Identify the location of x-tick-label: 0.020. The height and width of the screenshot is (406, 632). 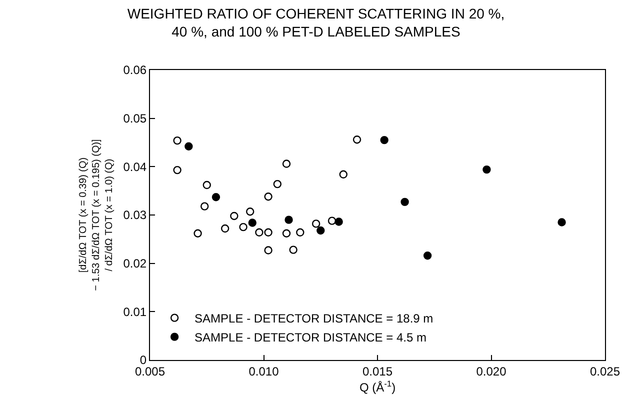
(491, 371).